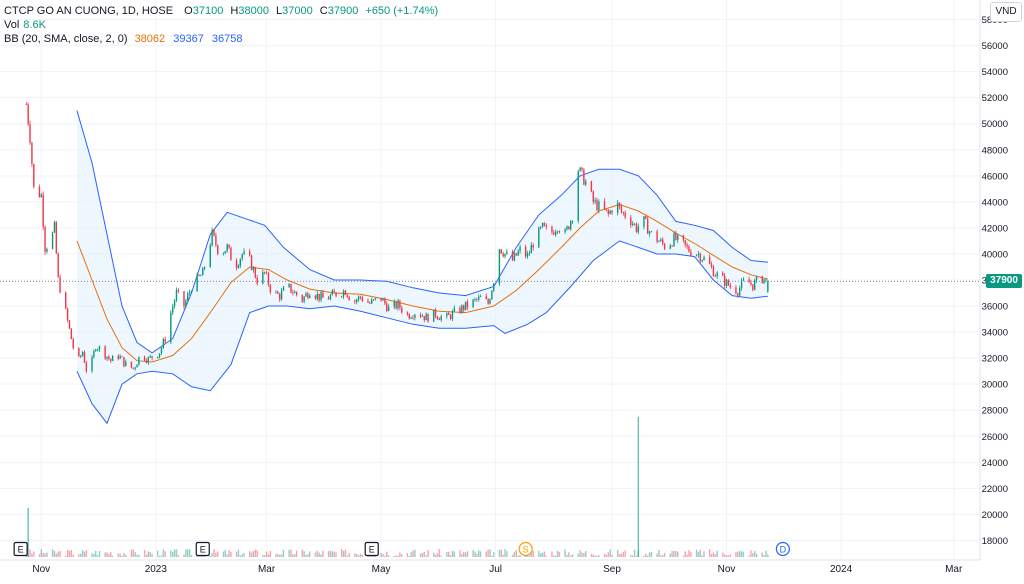  I want to click on high-value: 38000, so click(253, 11).